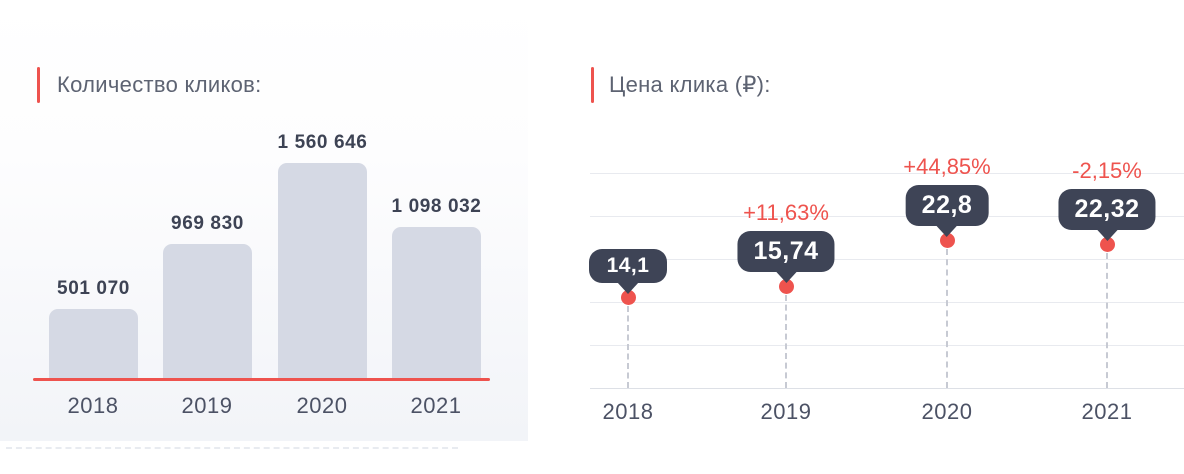 This screenshot has width=1184, height=474. What do you see at coordinates (322, 142) in the screenshot?
I see `bar-value-label: 1 560 646` at bounding box center [322, 142].